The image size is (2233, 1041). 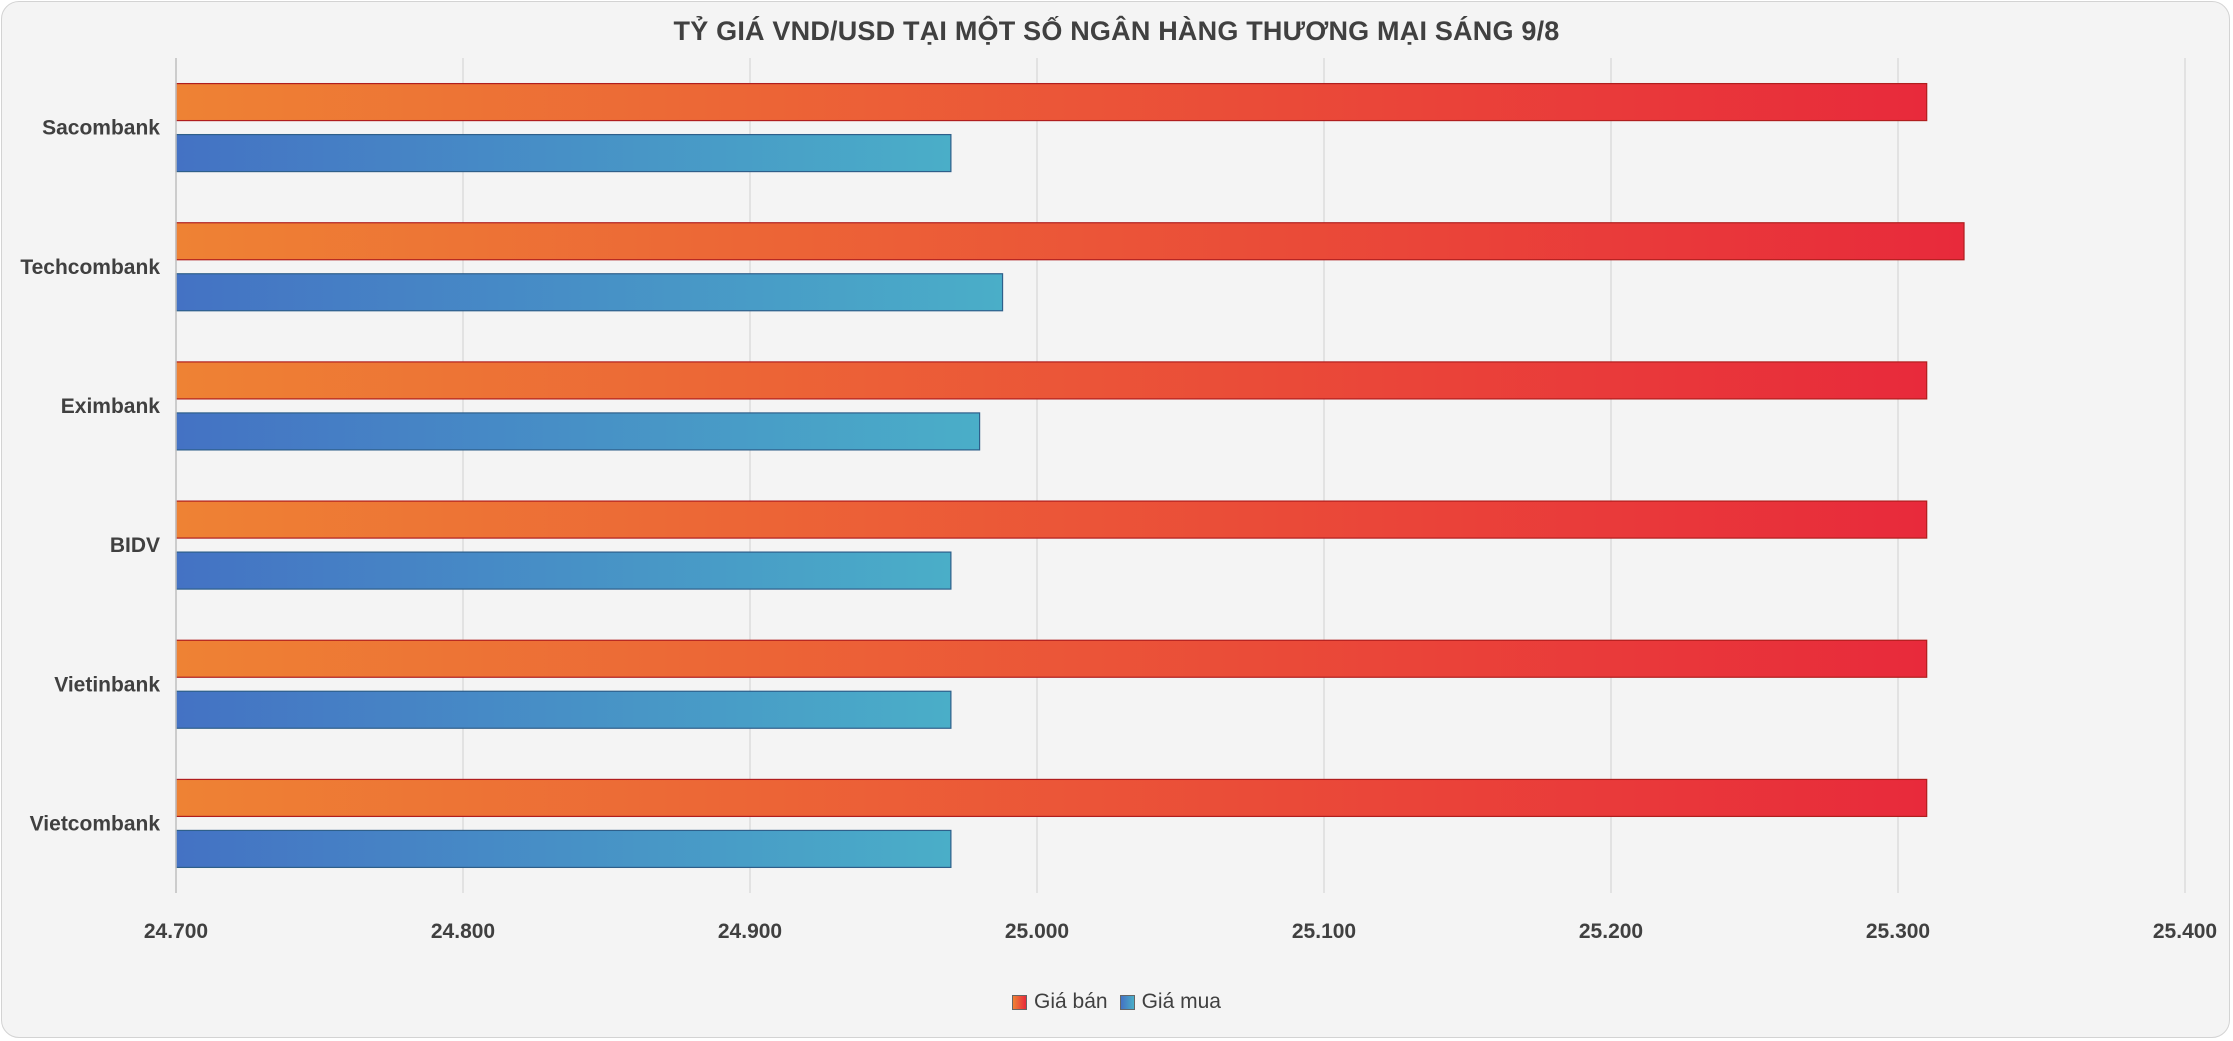 I want to click on category-label: Eximbank, so click(x=111, y=406).